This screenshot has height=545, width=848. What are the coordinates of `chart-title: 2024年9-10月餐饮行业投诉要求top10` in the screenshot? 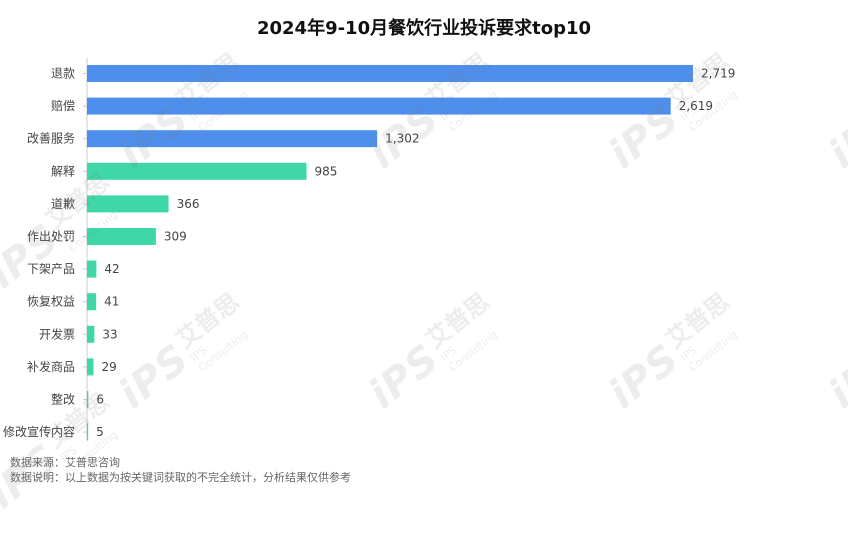 It's located at (424, 28).